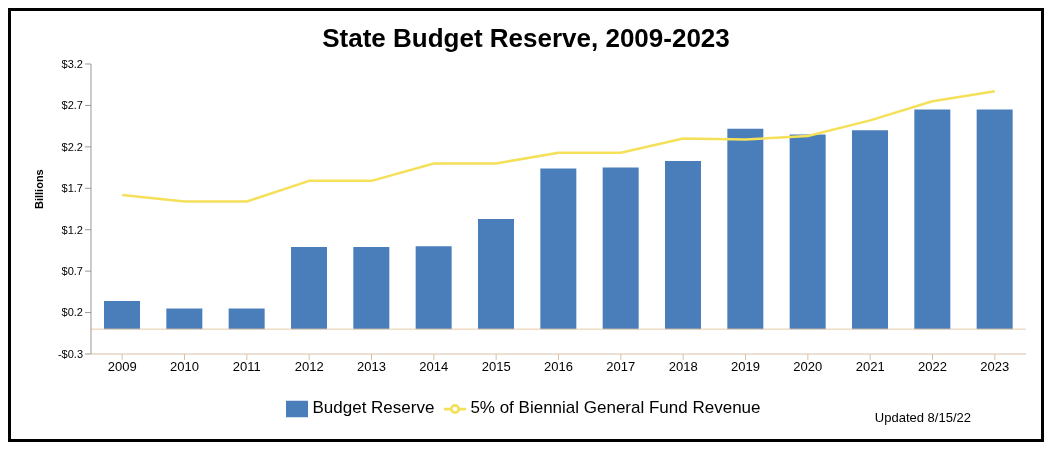 This screenshot has height=450, width=1063. Describe the element at coordinates (496, 367) in the screenshot. I see `x-tick-label: 2015` at that location.